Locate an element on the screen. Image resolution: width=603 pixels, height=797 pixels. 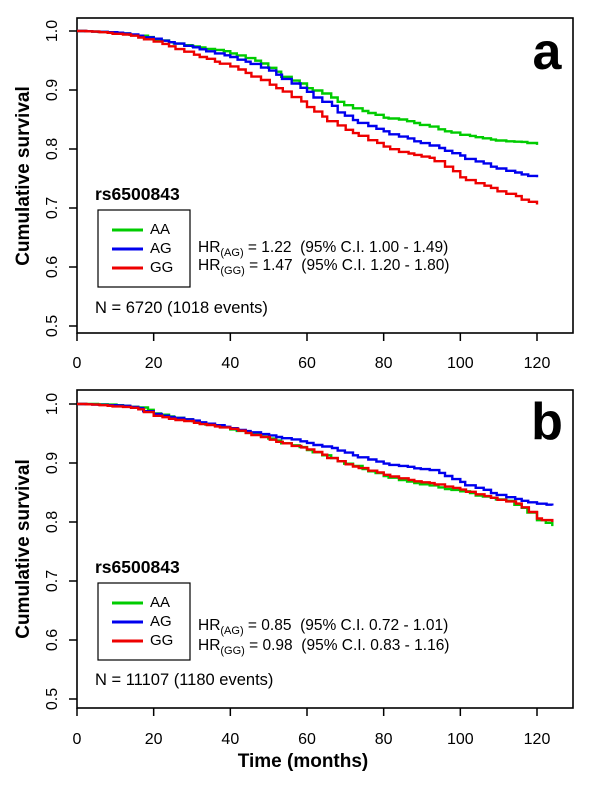
hr-value: = 0.85 (95% C.I. 0.72 - 1.01) is located at coordinates (346, 625).